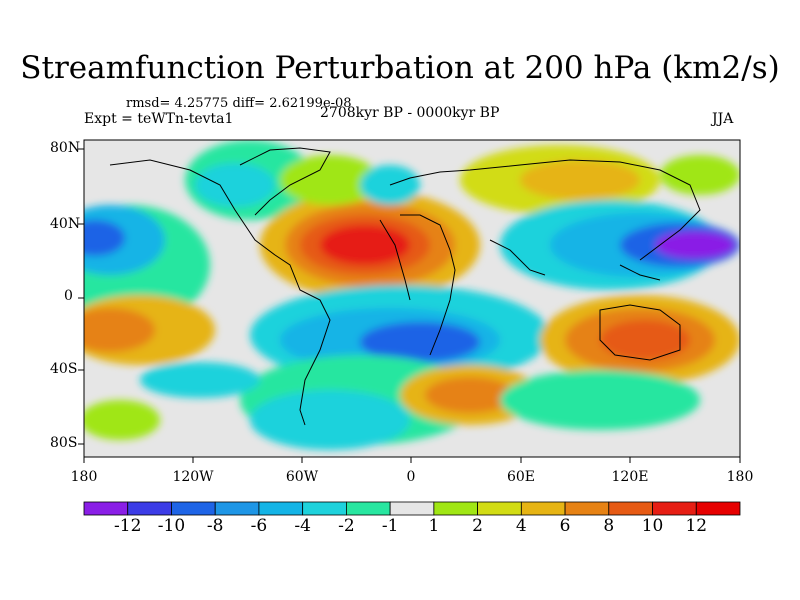  I want to click on lat-label-40s: 40S, so click(64, 369).